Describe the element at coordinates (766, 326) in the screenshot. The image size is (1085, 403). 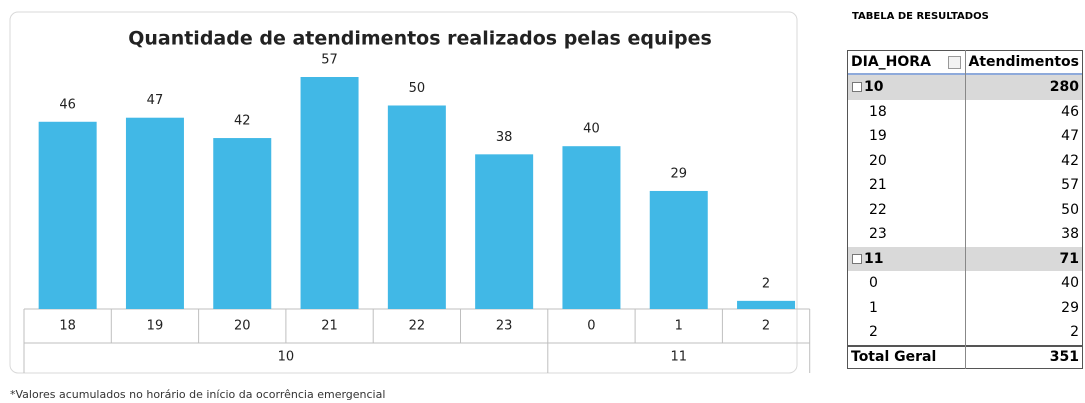
I see `x-tick-label: 2` at that location.